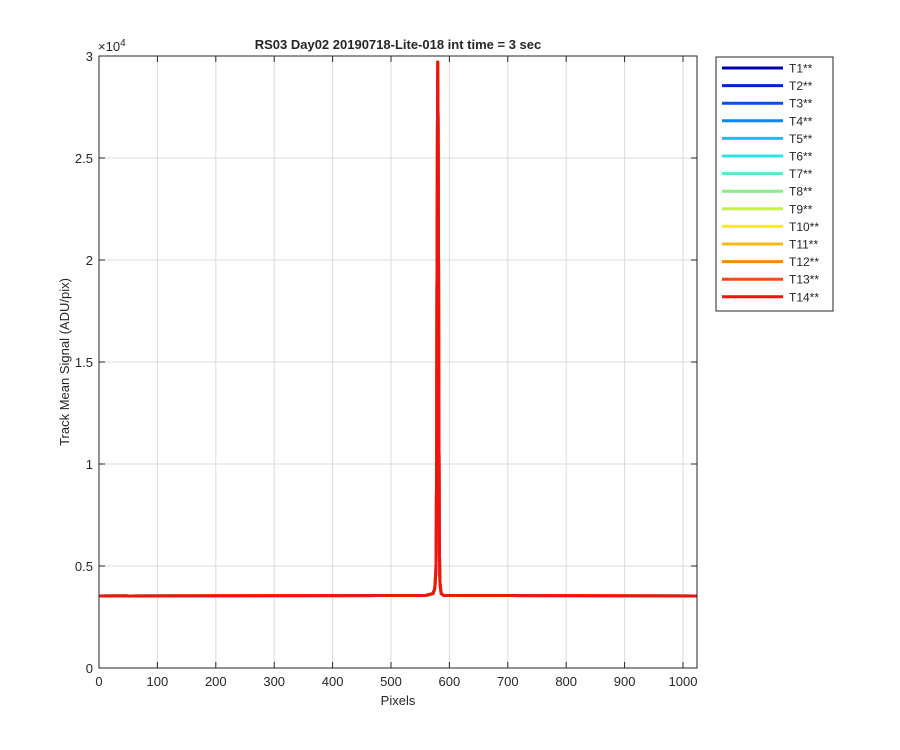 Image resolution: width=900 pixels, height=750 pixels. I want to click on x-tick-label: 1000, so click(683, 681).